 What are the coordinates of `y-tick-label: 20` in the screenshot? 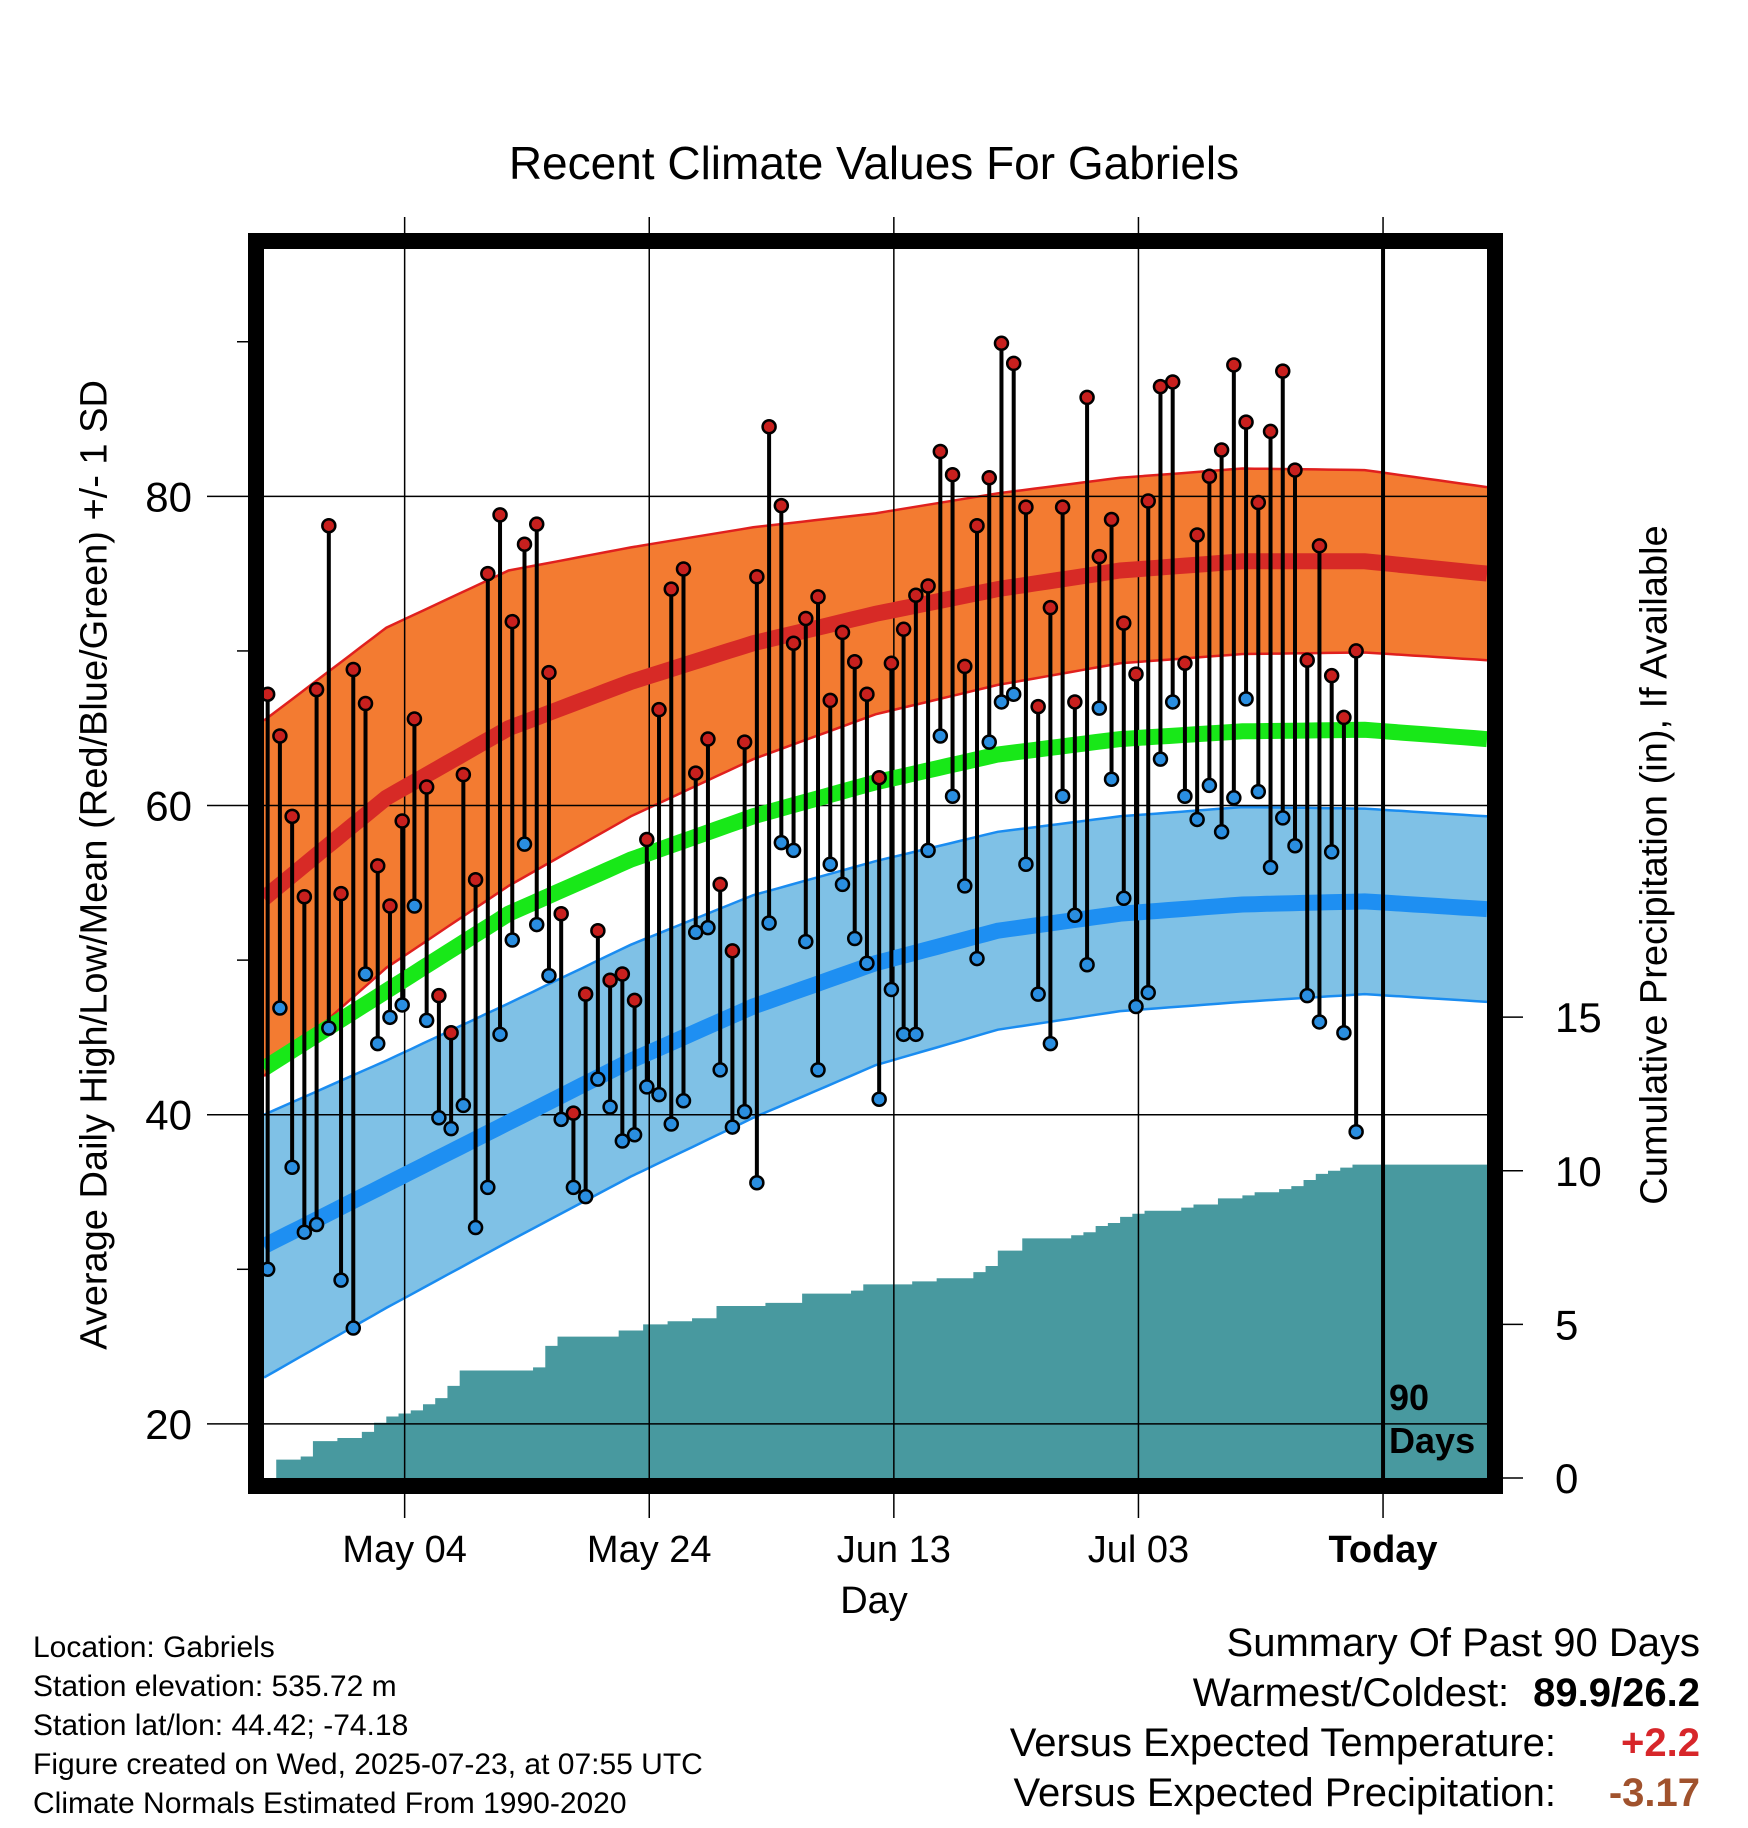 It's located at (168, 1424).